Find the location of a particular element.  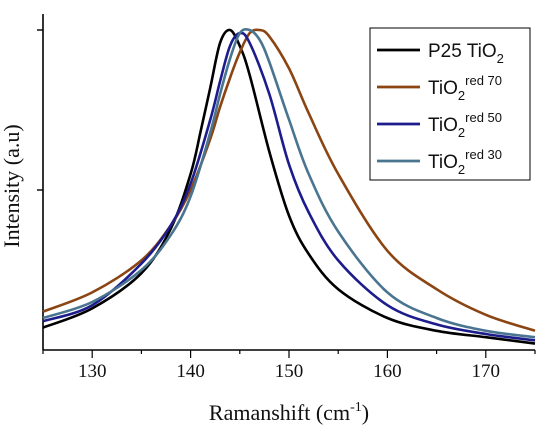

legend-label-1: P25 TiO2 is located at coordinates (466, 53).